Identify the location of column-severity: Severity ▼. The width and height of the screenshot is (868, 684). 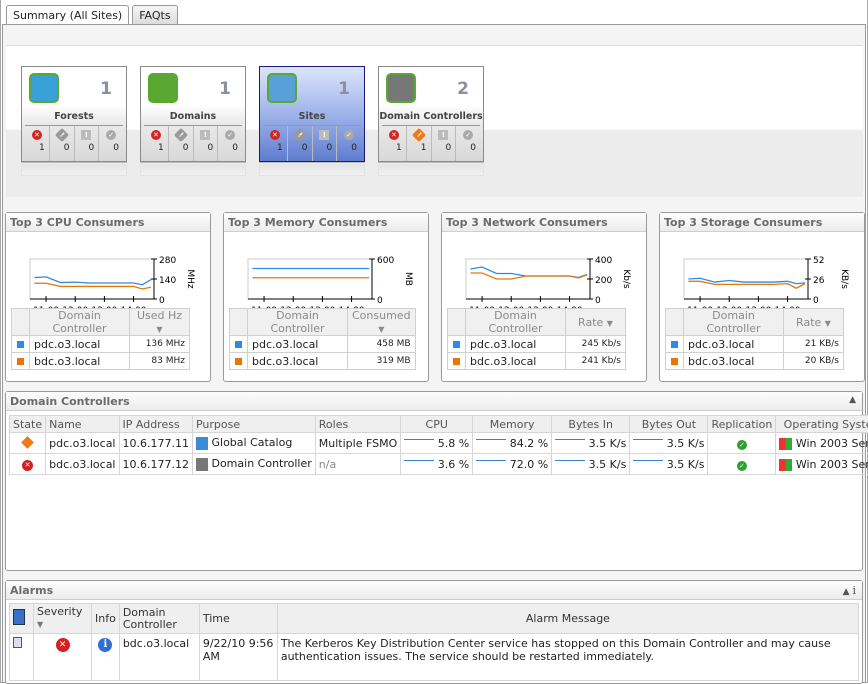
(63, 619).